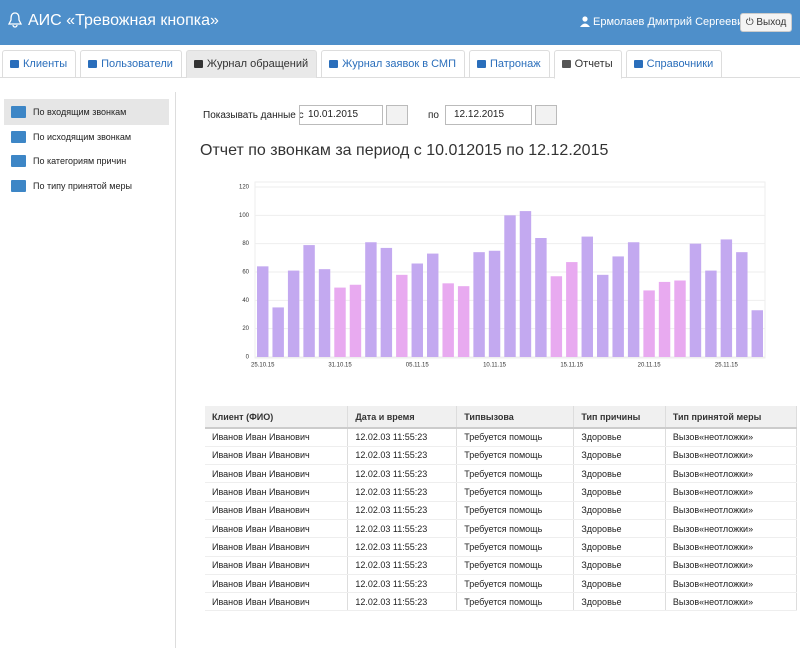  What do you see at coordinates (86, 137) in the screenshot?
I see `sidebar-item: По исходящим звонкам` at bounding box center [86, 137].